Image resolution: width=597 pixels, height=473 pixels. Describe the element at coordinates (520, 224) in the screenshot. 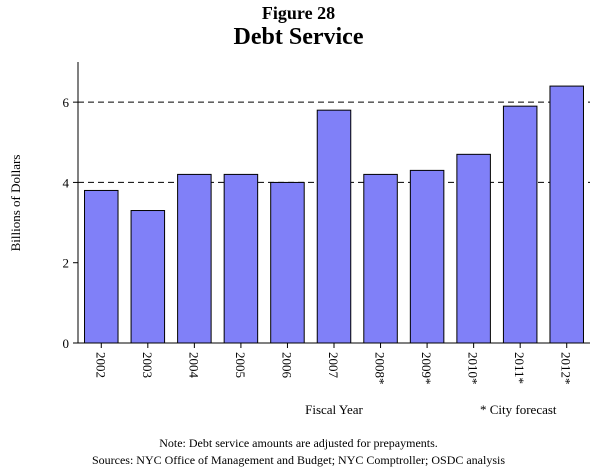

I see `bar-2011*` at that location.